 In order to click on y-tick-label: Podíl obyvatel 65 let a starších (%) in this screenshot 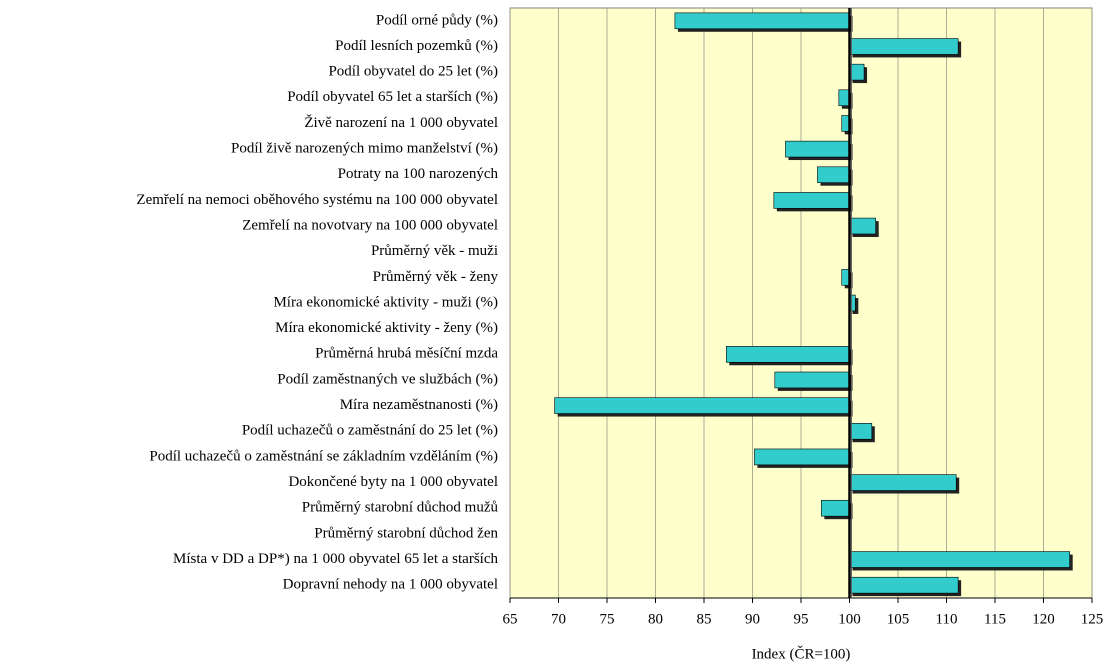, I will do `click(392, 97)`.